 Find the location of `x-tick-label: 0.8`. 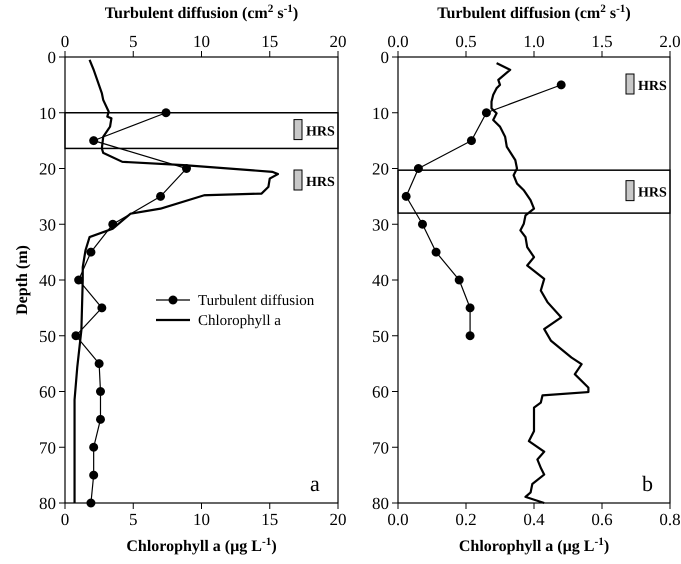

x-tick-label: 0.8 is located at coordinates (670, 519).